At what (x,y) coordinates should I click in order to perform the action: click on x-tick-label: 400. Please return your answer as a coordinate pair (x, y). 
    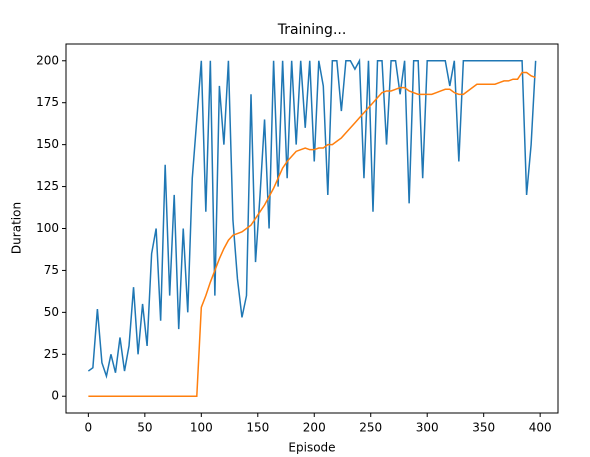
    Looking at the image, I should click on (540, 428).